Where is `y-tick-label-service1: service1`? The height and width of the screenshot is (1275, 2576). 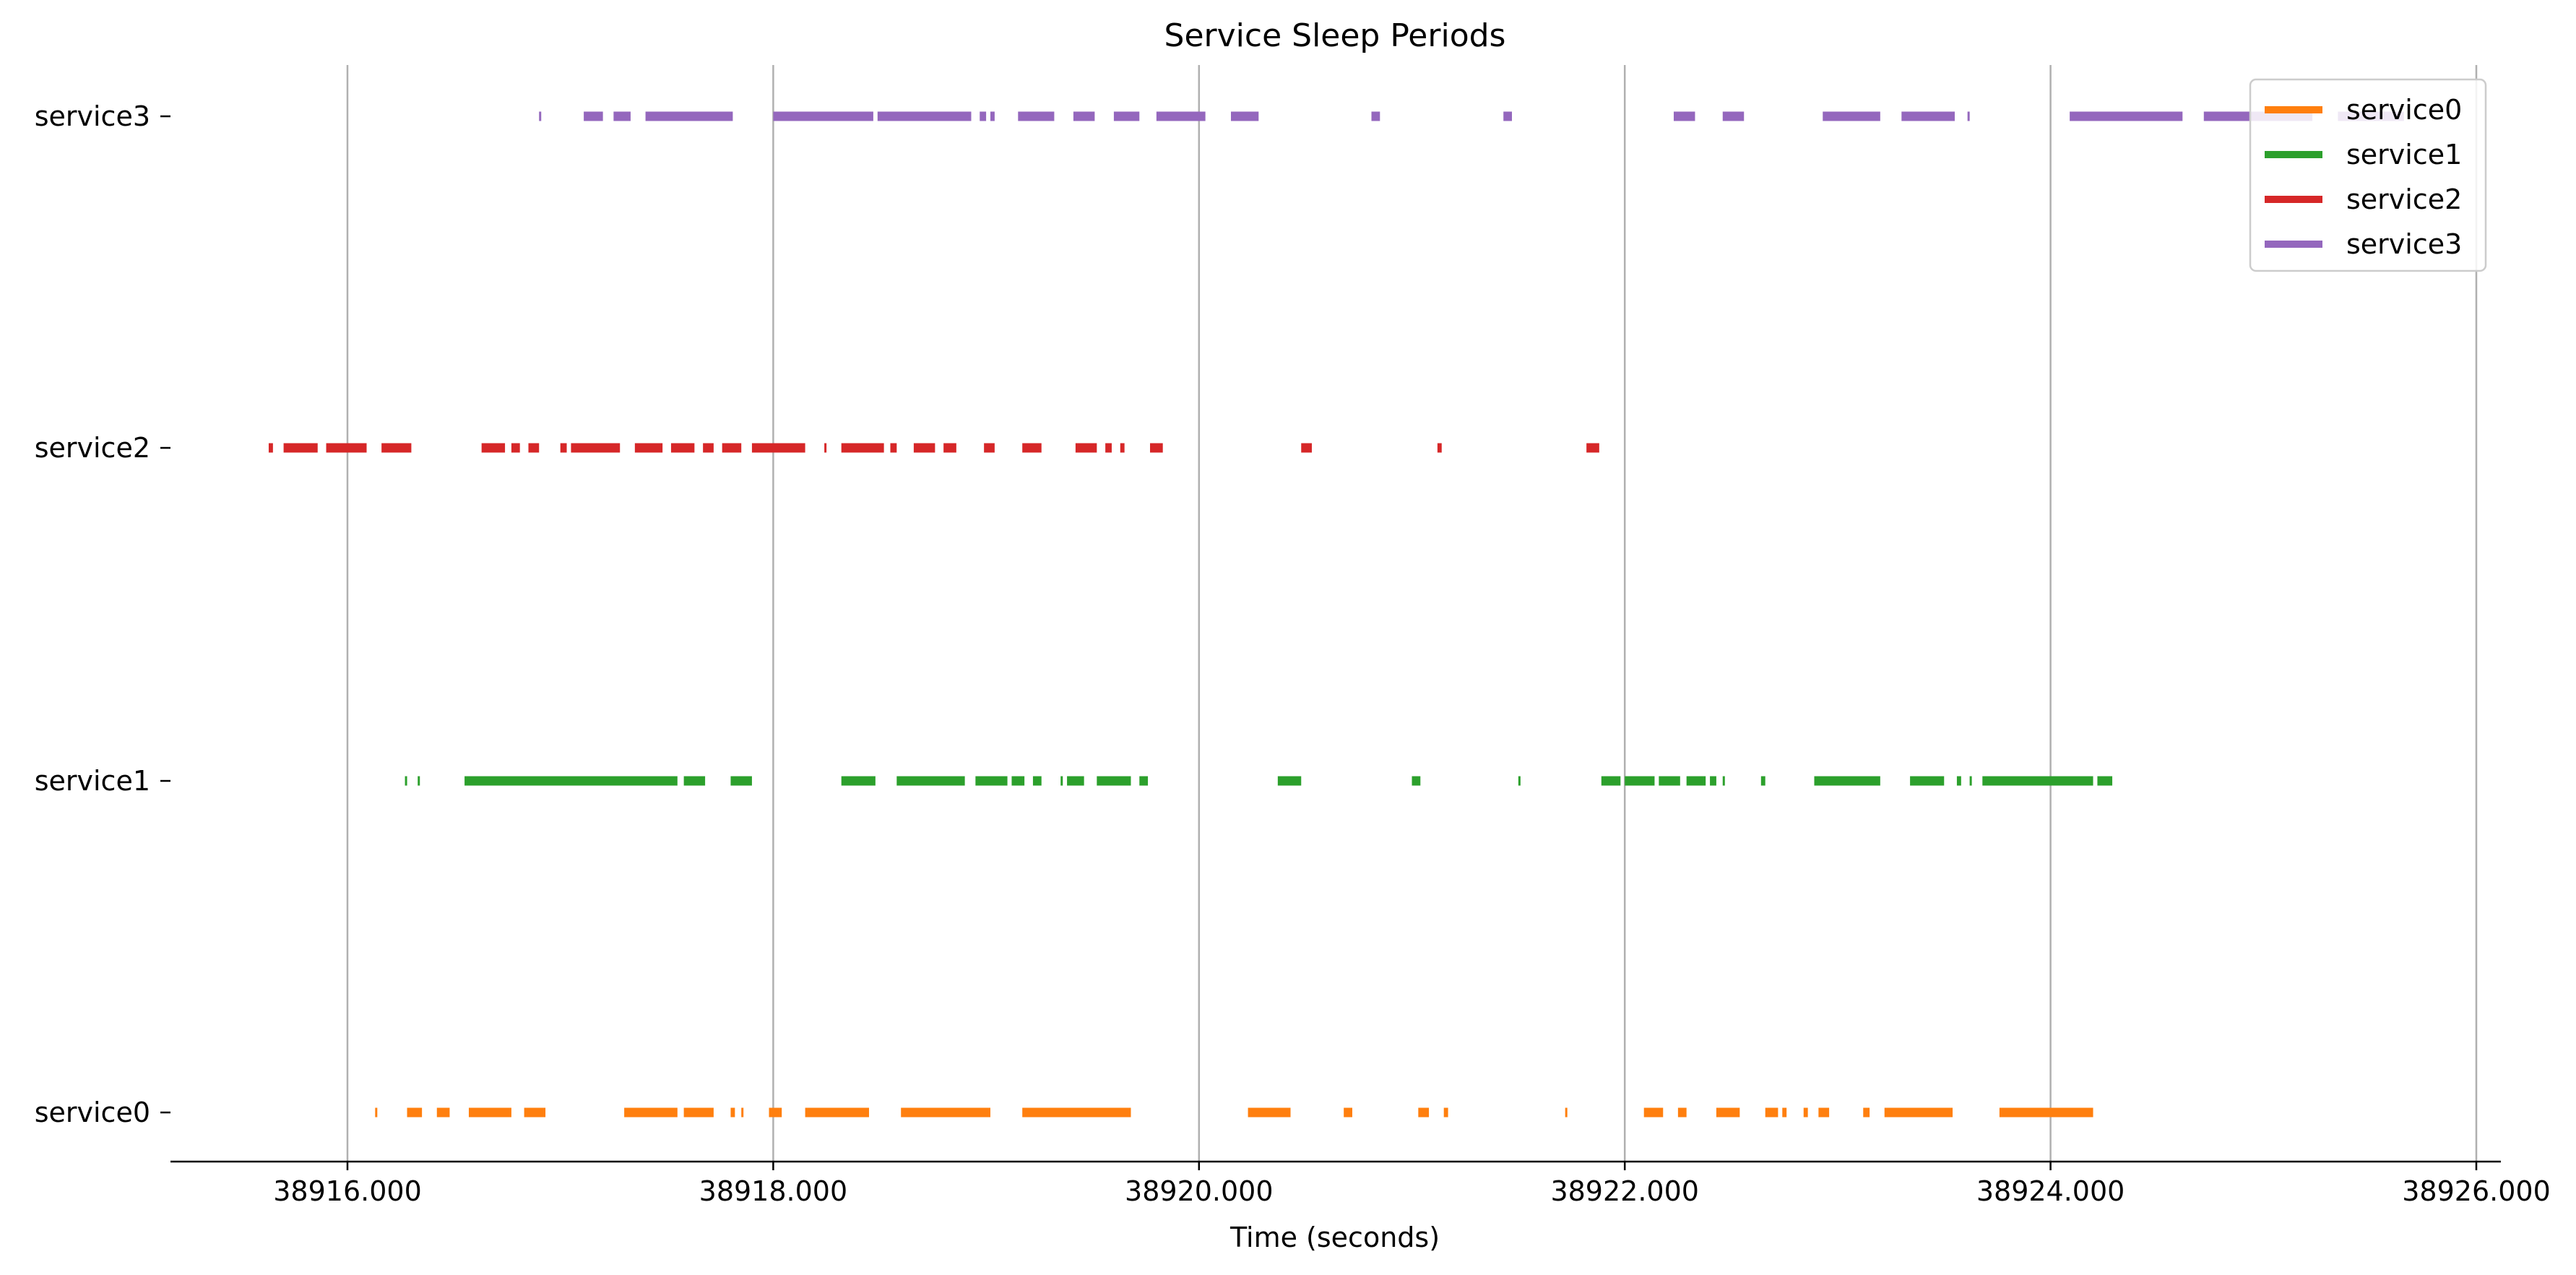
y-tick-label-service1: service1 is located at coordinates (92, 781).